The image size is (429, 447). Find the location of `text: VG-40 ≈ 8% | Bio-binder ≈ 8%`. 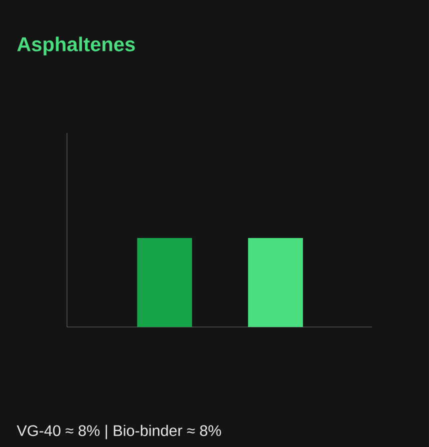

text: VG-40 ≈ 8% | Bio-binder ≈ 8% is located at coordinates (119, 432).